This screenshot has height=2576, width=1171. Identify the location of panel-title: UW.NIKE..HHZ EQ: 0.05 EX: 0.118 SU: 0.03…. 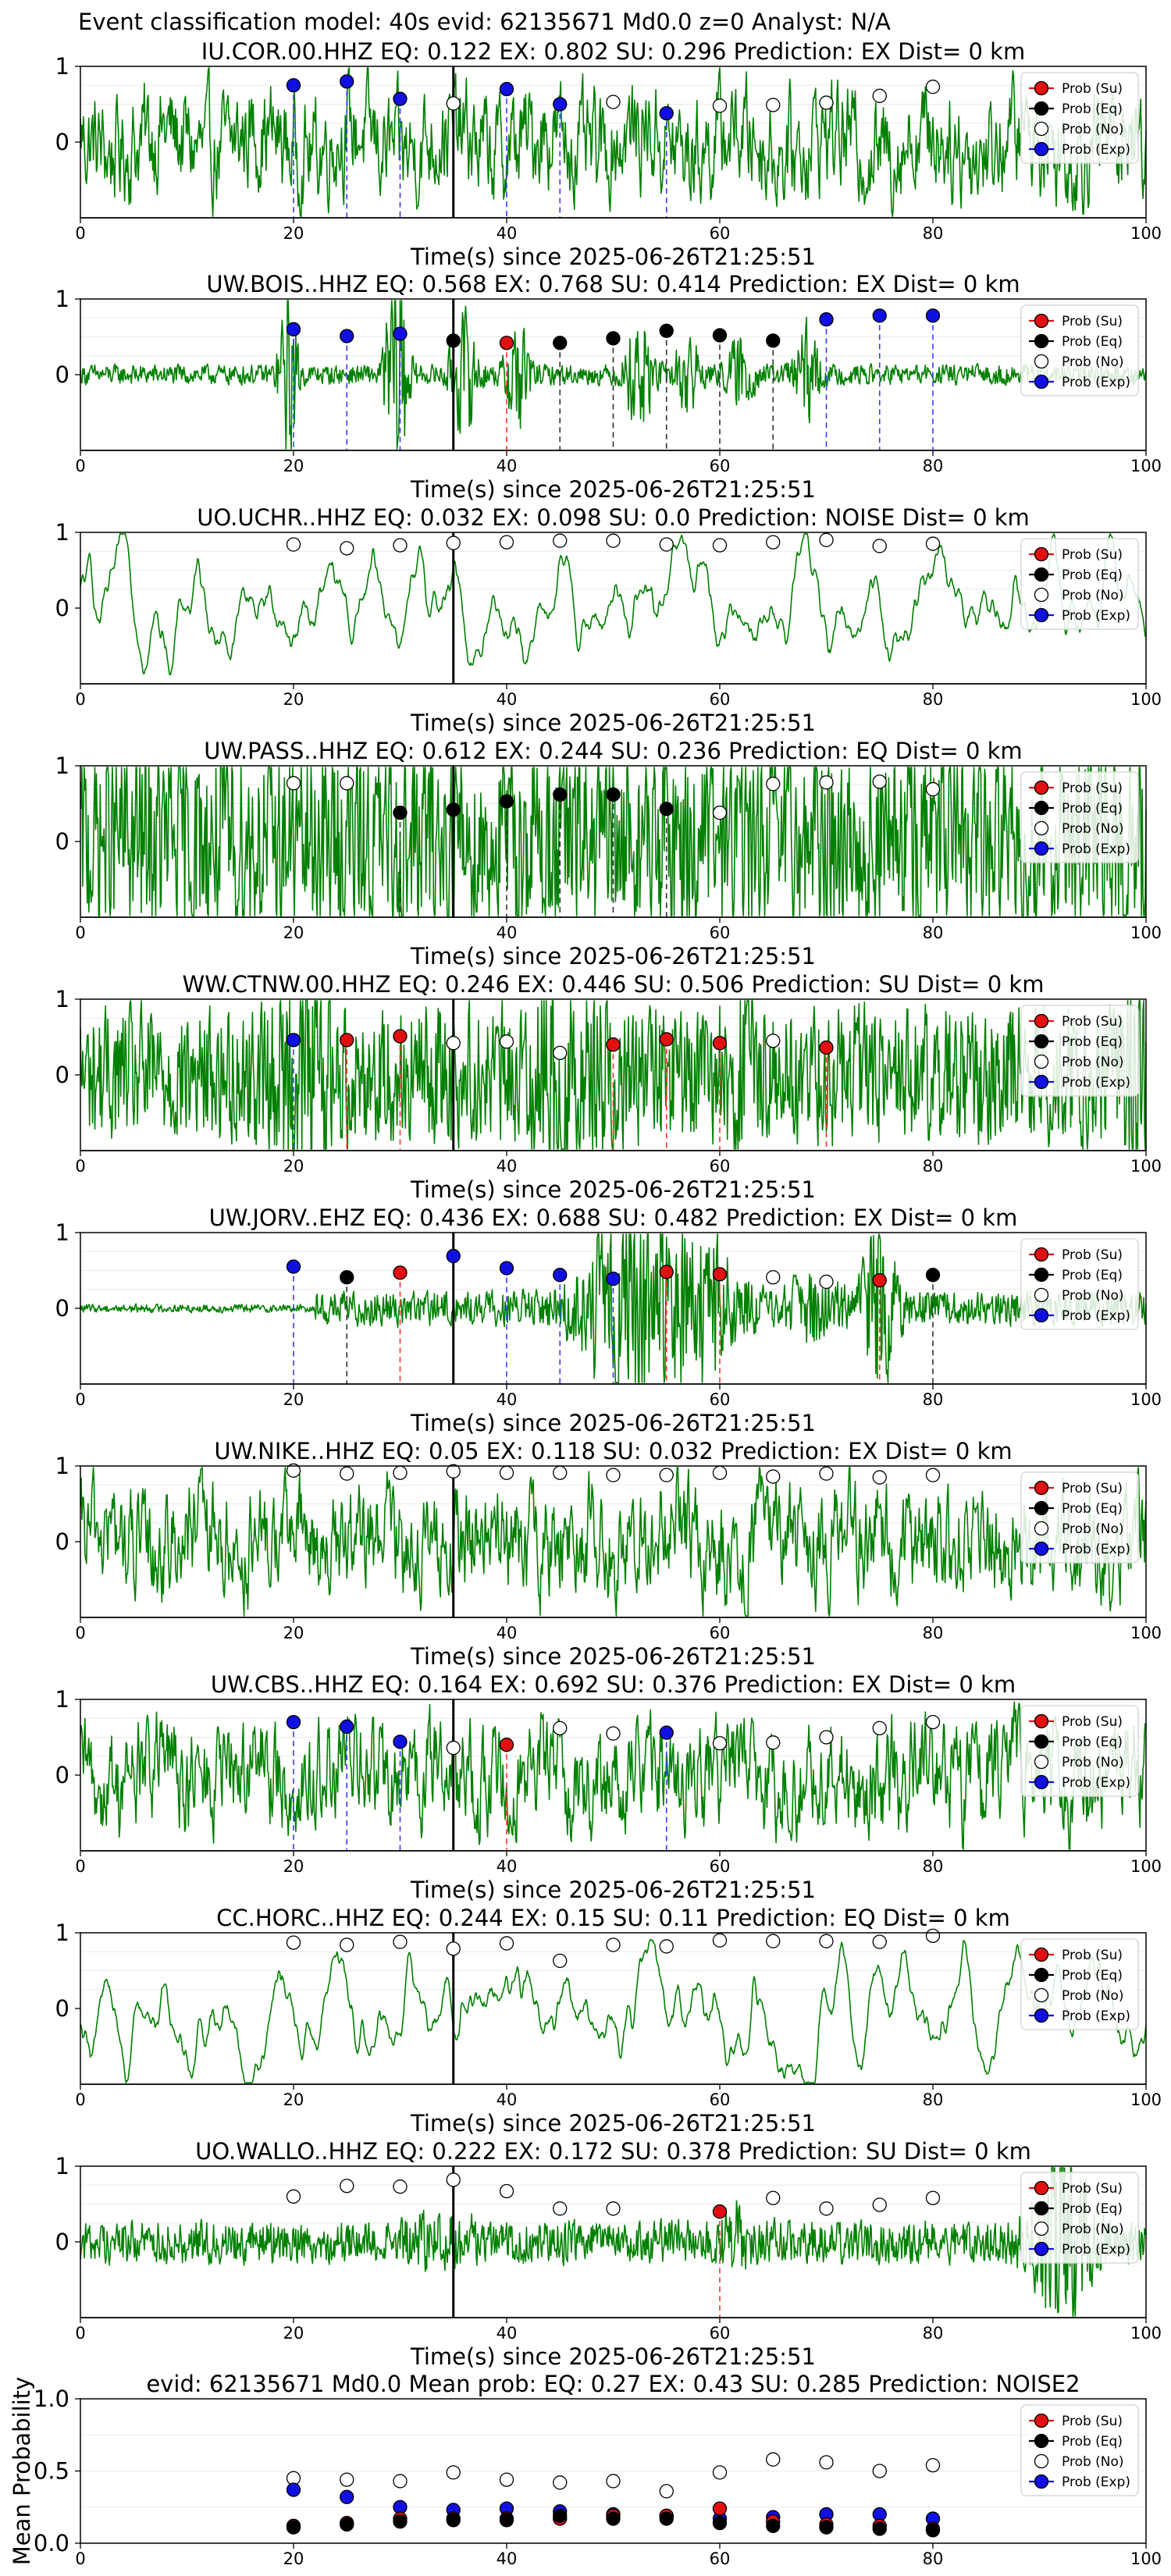
(613, 1451).